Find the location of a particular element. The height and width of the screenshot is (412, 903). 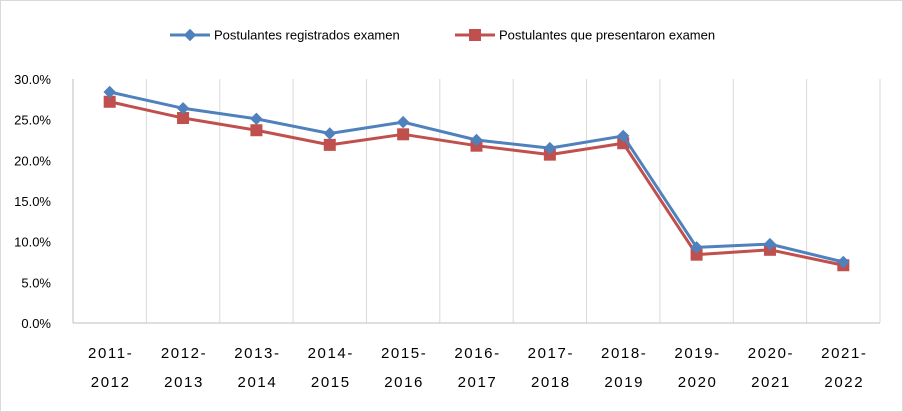

x-tick-label-bottom: 2018 is located at coordinates (551, 382).